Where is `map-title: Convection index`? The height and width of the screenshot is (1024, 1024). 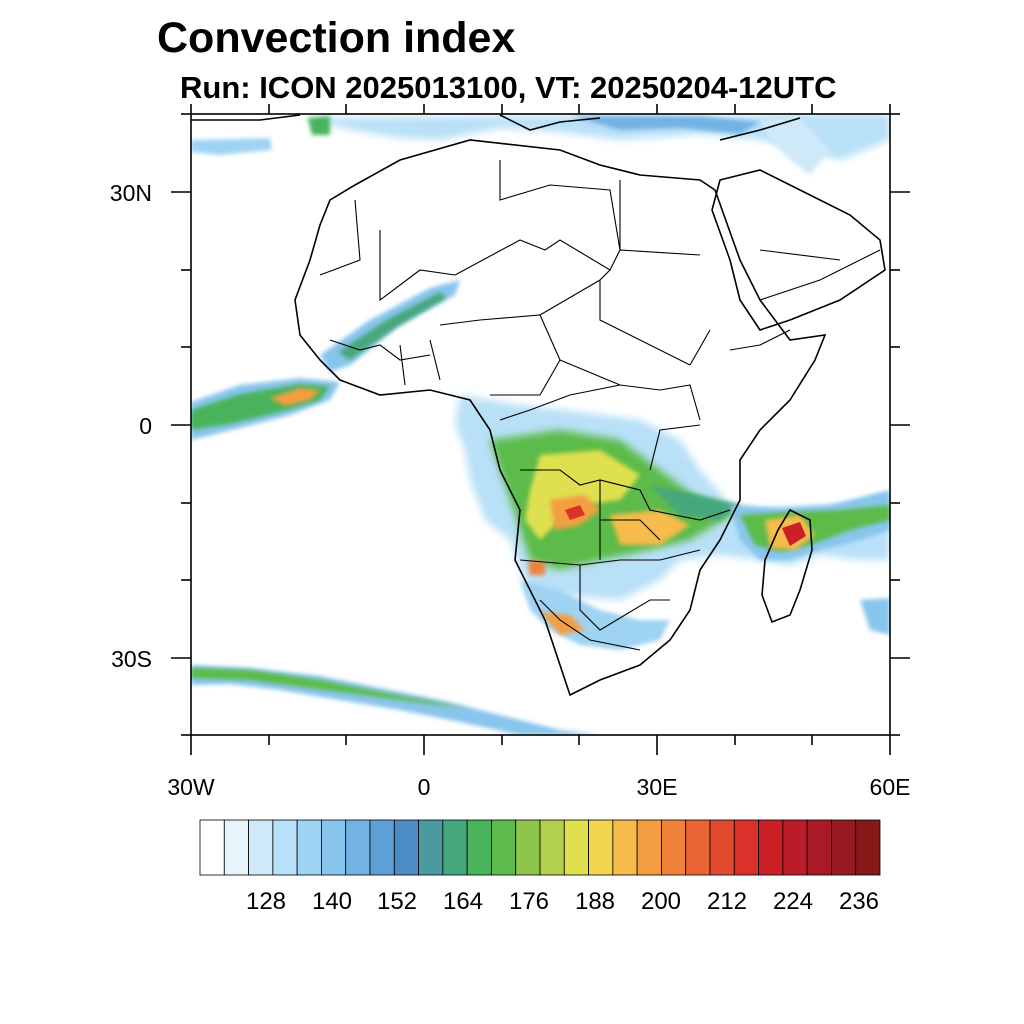 map-title: Convection index is located at coordinates (336, 38).